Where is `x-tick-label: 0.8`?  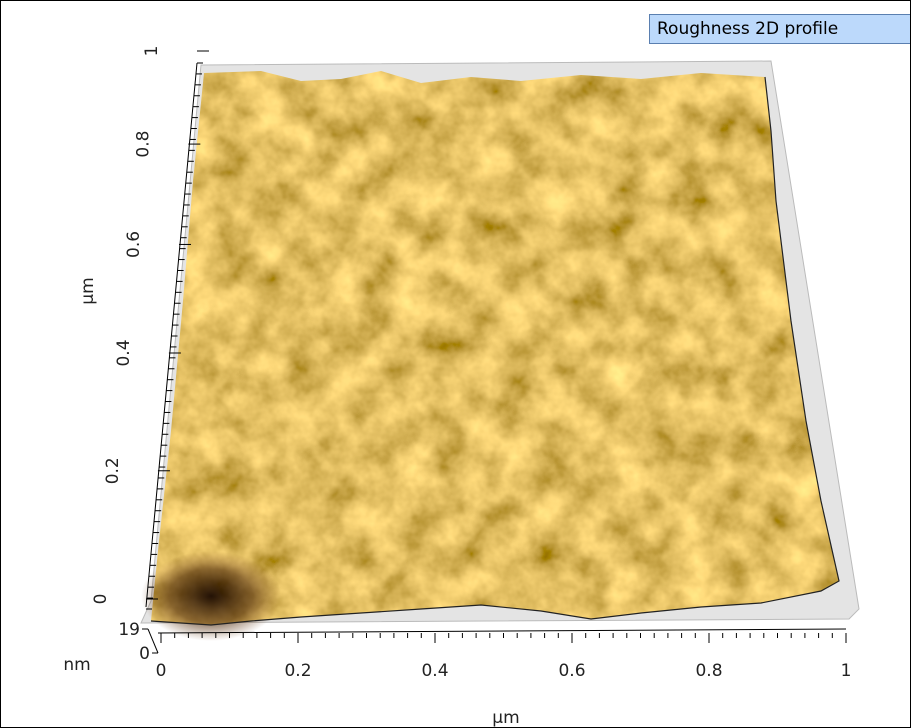 x-tick-label: 0.8 is located at coordinates (708, 671).